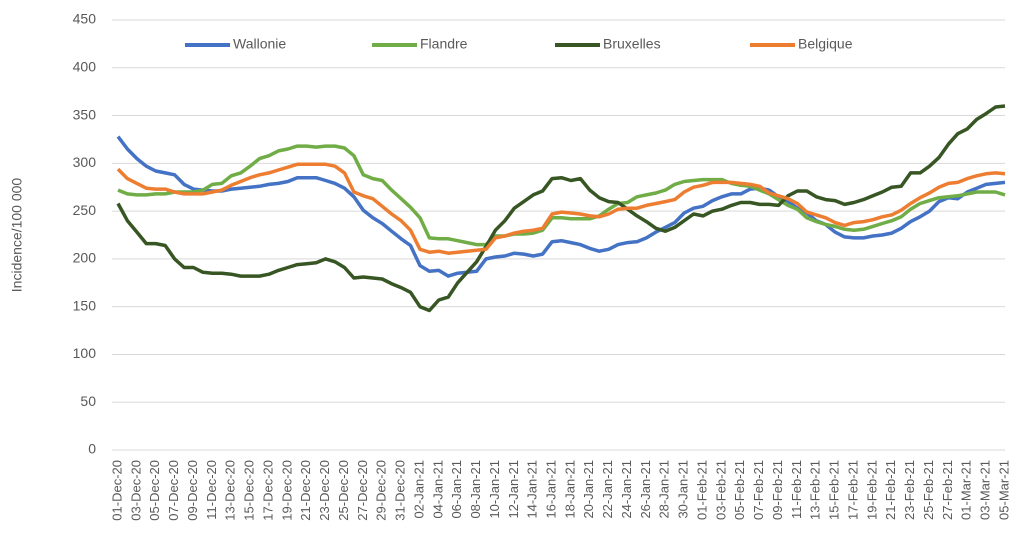 This screenshot has width=1013, height=542. Describe the element at coordinates (85, 258) in the screenshot. I see `y-tick-label: 200` at that location.